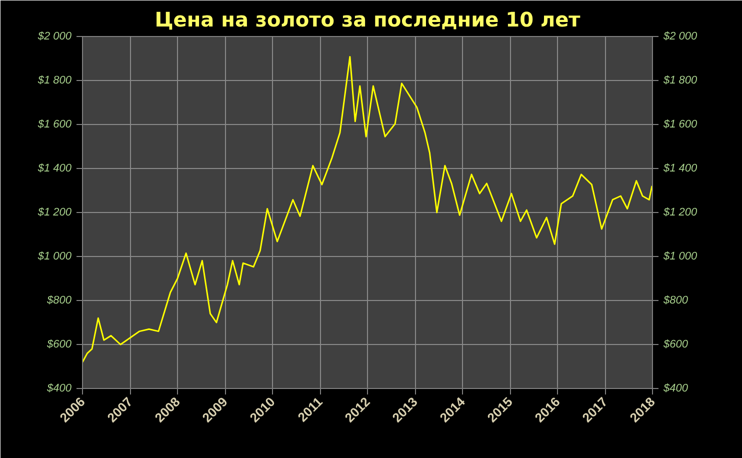  I want to click on y-tick-label: $1 400, so click(54, 168).